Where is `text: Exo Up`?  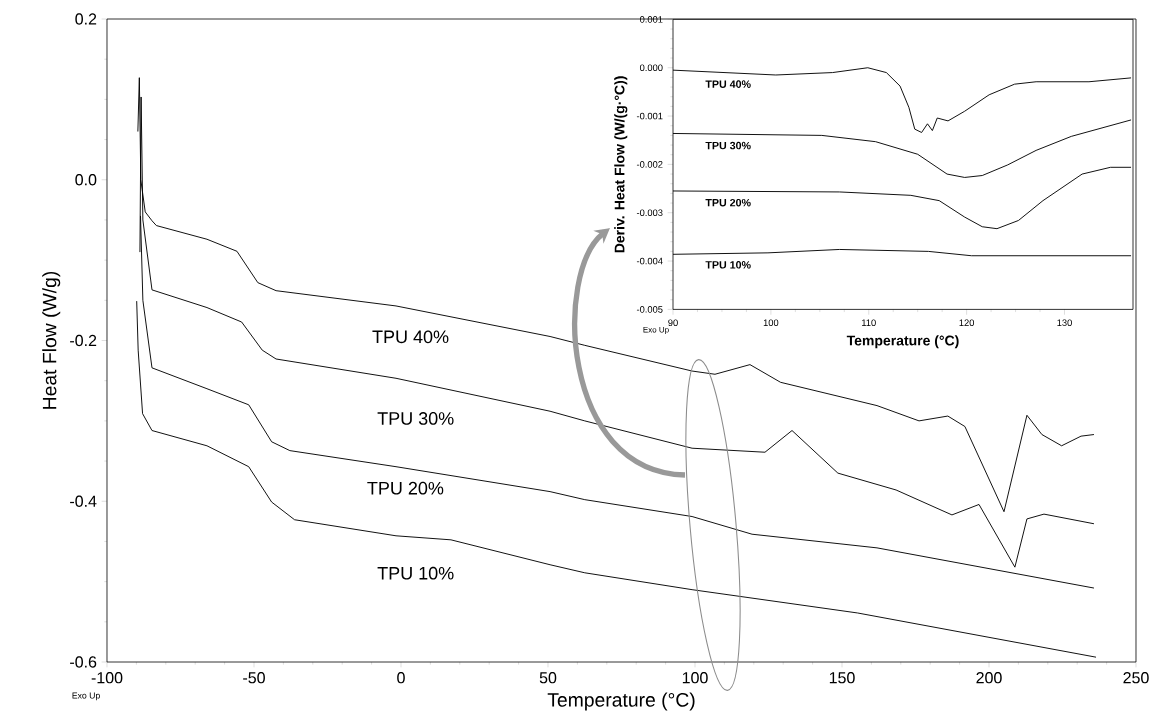
text: Exo Up is located at coordinates (86, 696).